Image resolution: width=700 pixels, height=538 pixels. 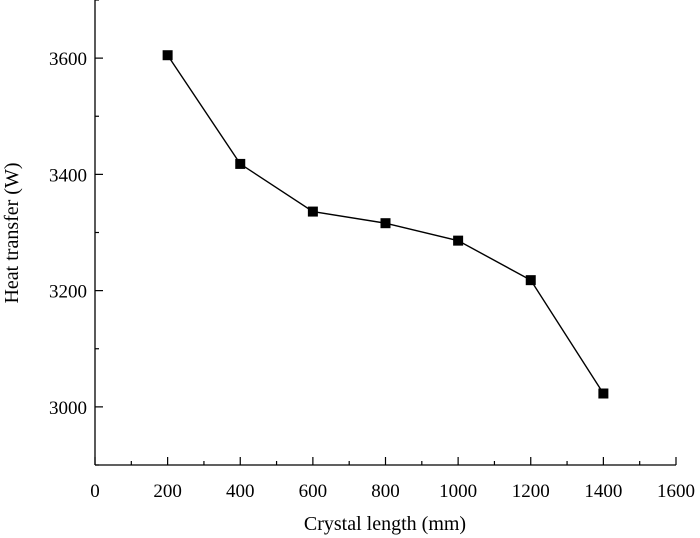 What do you see at coordinates (385, 524) in the screenshot?
I see `x-axis-title: Crystal length (mm)` at bounding box center [385, 524].